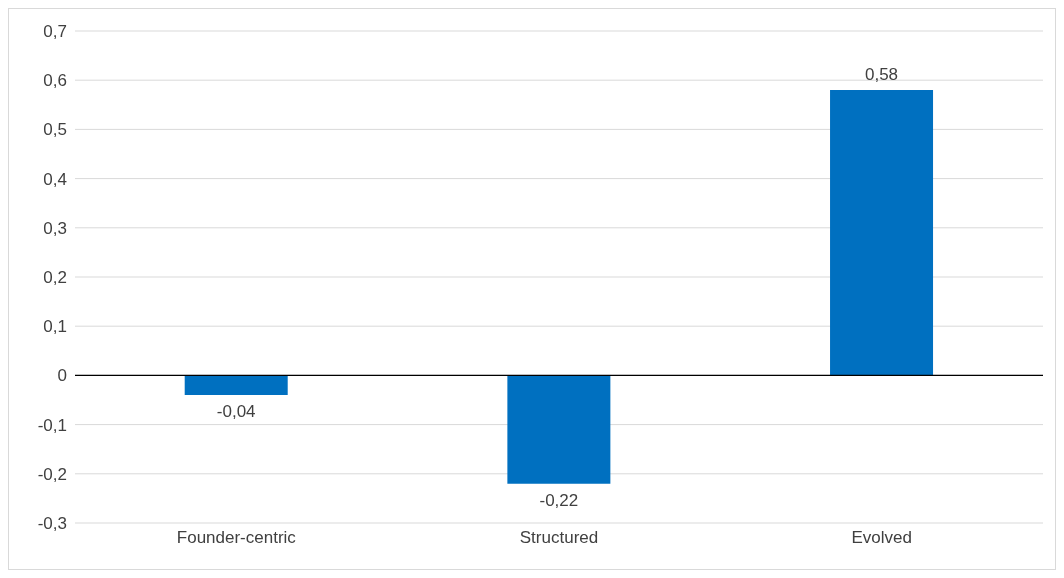 This screenshot has width=1064, height=578. I want to click on y-tick-label: -0,2, so click(52, 474).